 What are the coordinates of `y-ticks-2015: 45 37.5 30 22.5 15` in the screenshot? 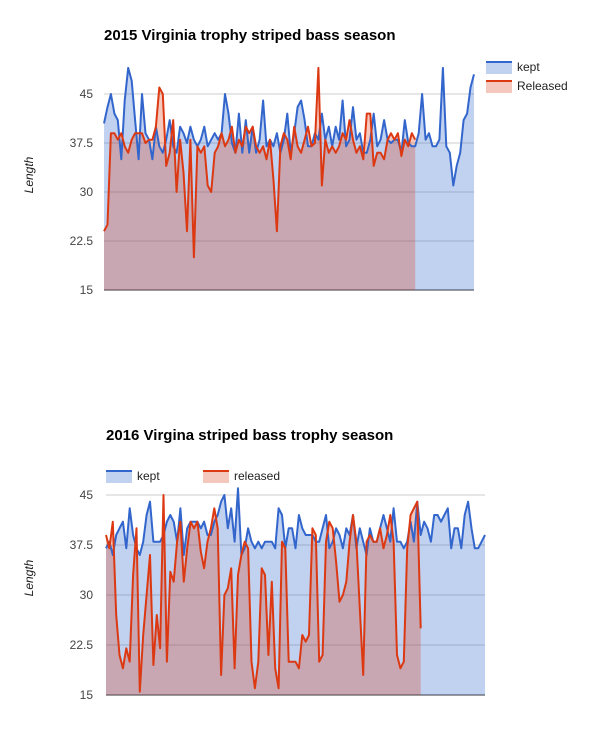 It's located at (82, 192).